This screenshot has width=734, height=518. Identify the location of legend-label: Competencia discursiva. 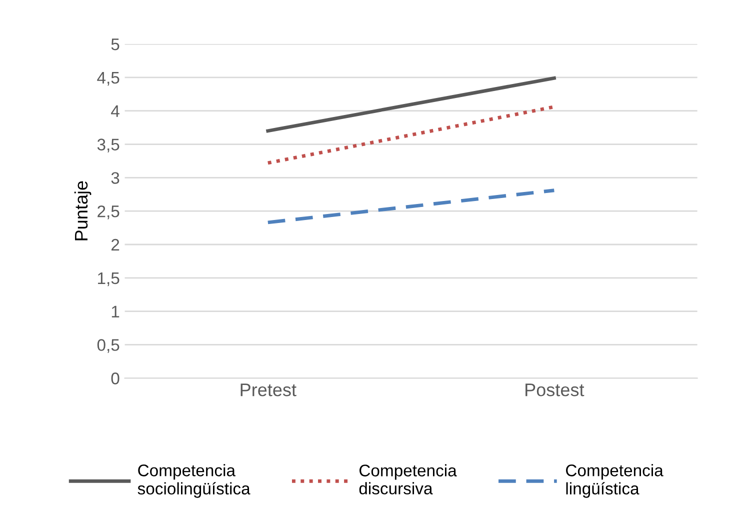
(408, 479).